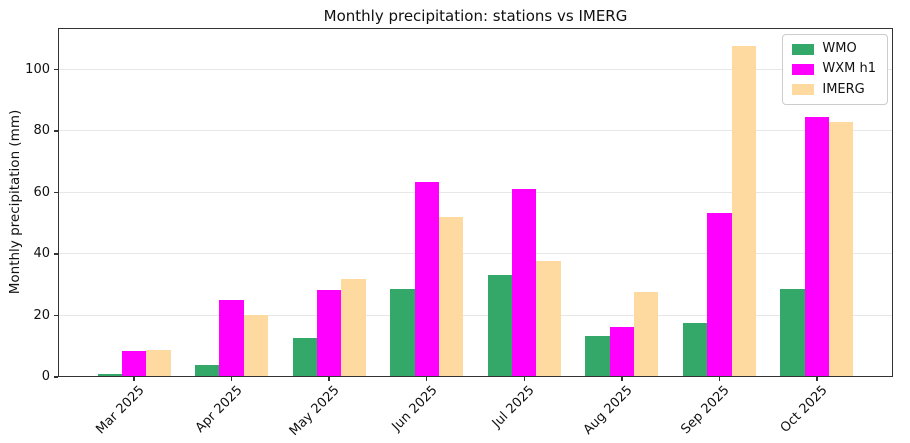  What do you see at coordinates (158, 363) in the screenshot?
I see `bar-imerg-mar-2025` at bounding box center [158, 363].